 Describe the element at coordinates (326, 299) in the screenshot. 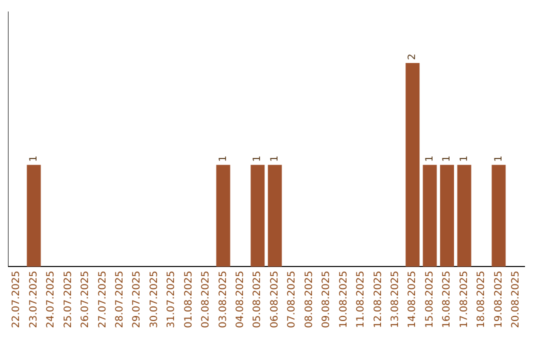

I see `x-tick-label: 09.08.2025` at that location.